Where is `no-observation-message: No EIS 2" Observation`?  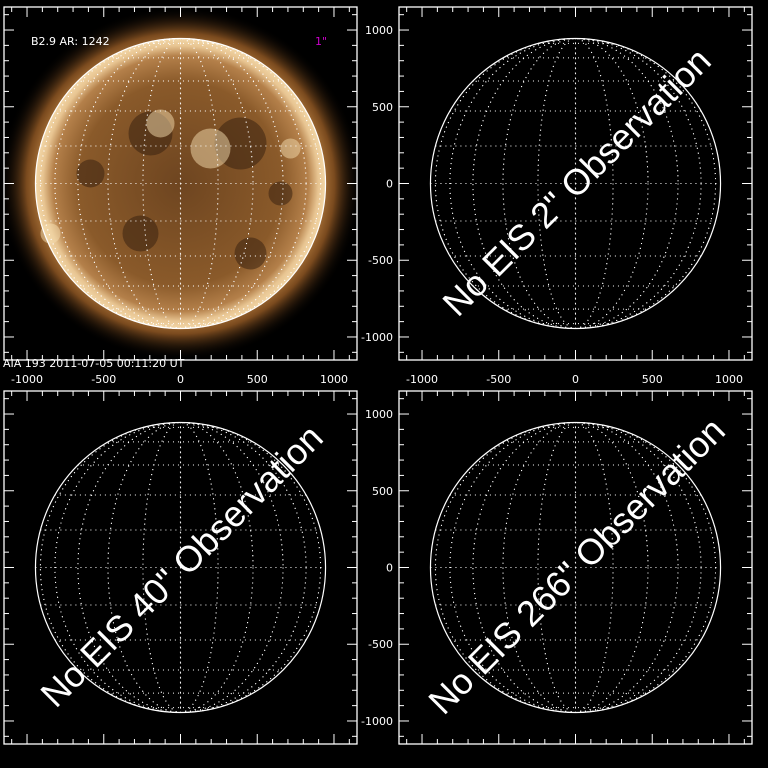 no-observation-message: No EIS 2" Observation is located at coordinates (576, 182).